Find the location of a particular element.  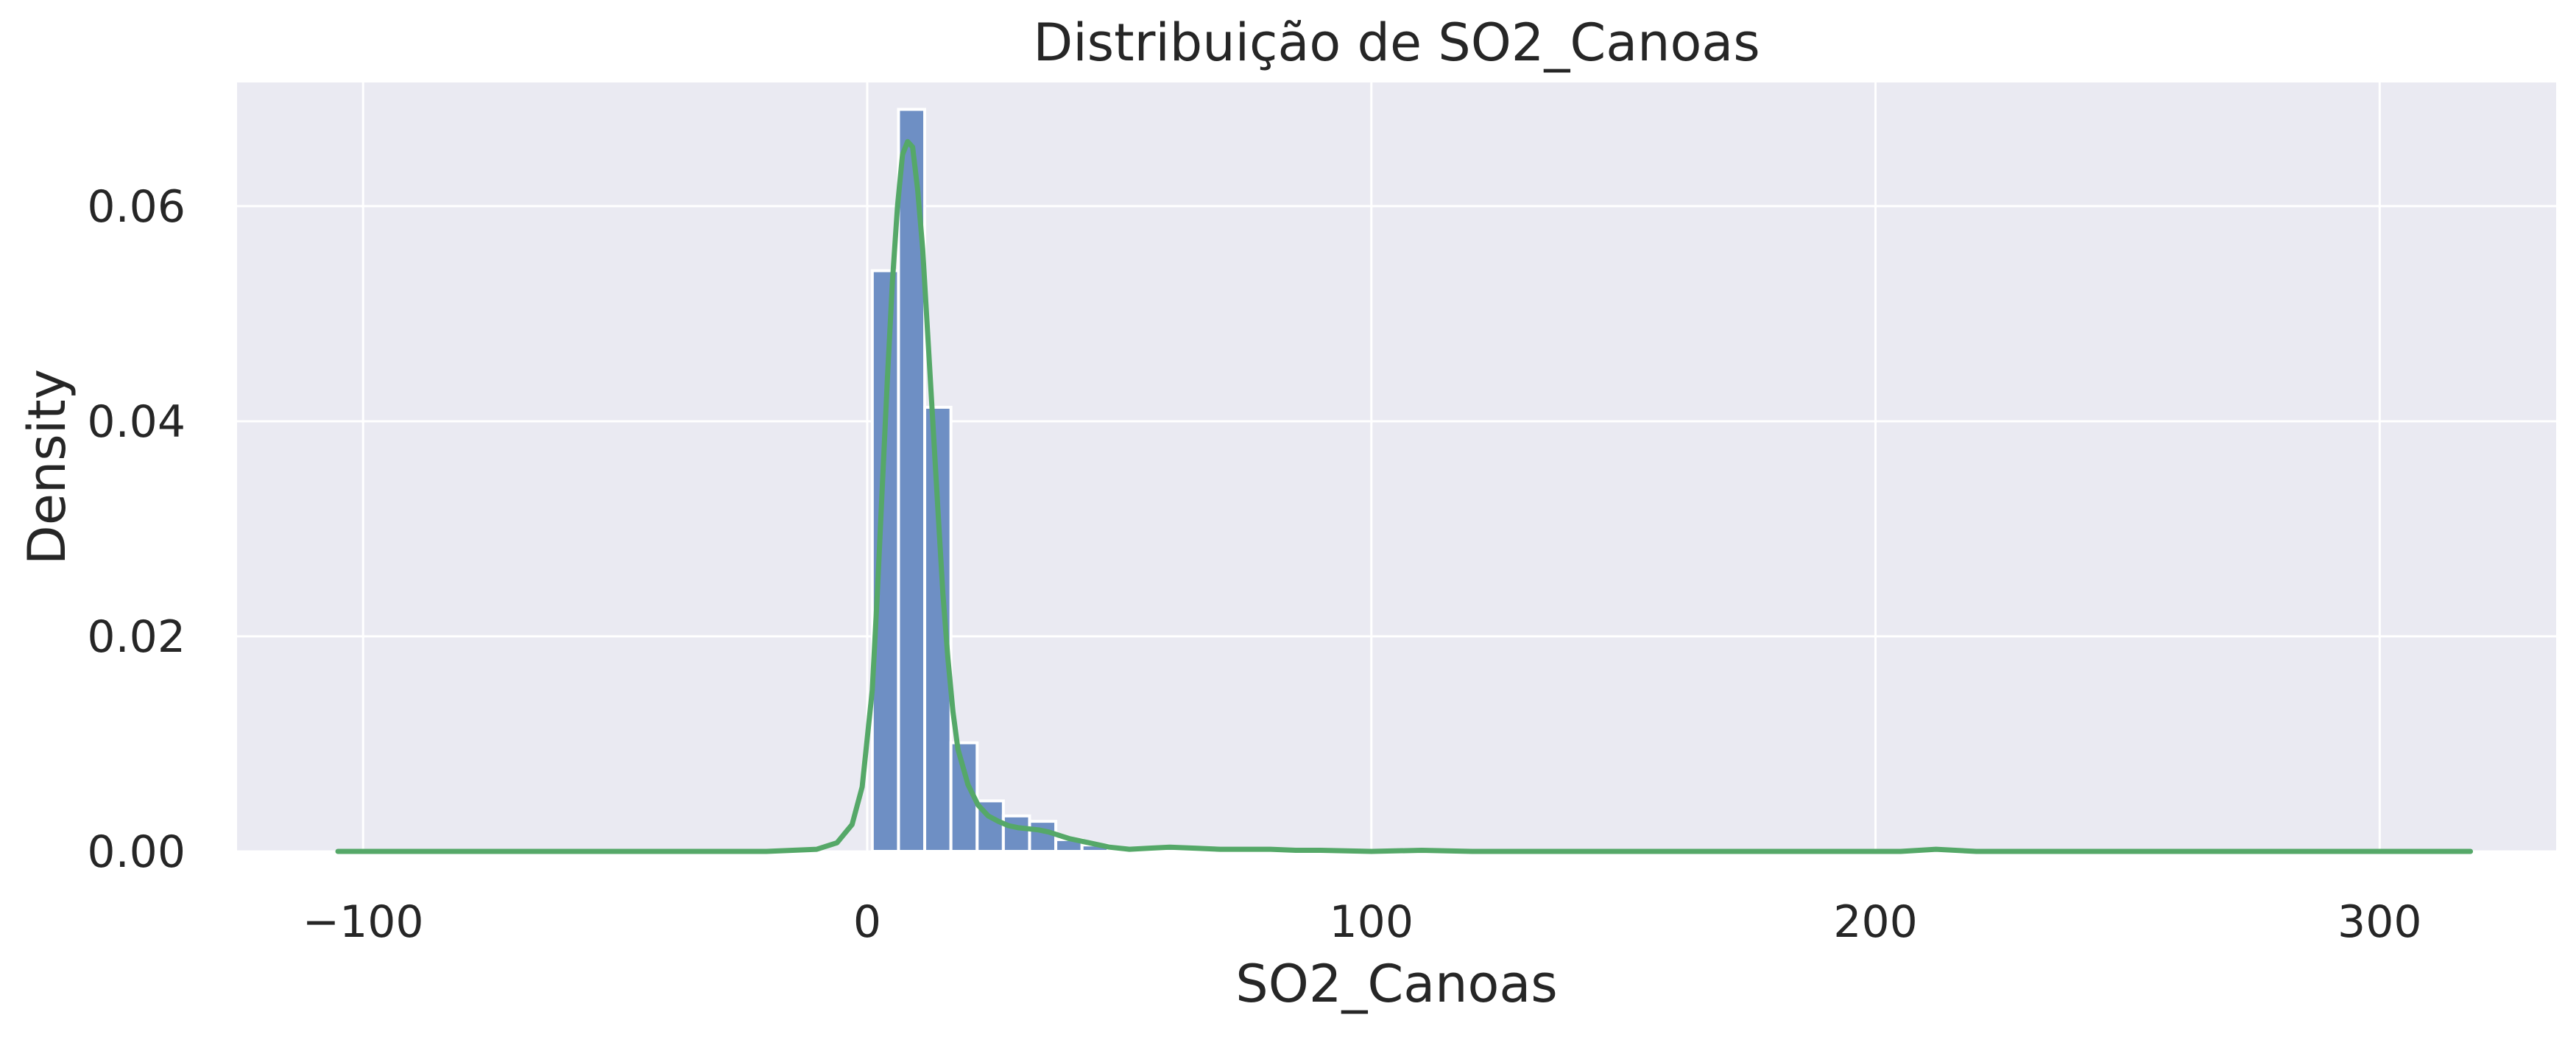

y-tick-label: 0.00 is located at coordinates (136, 852).